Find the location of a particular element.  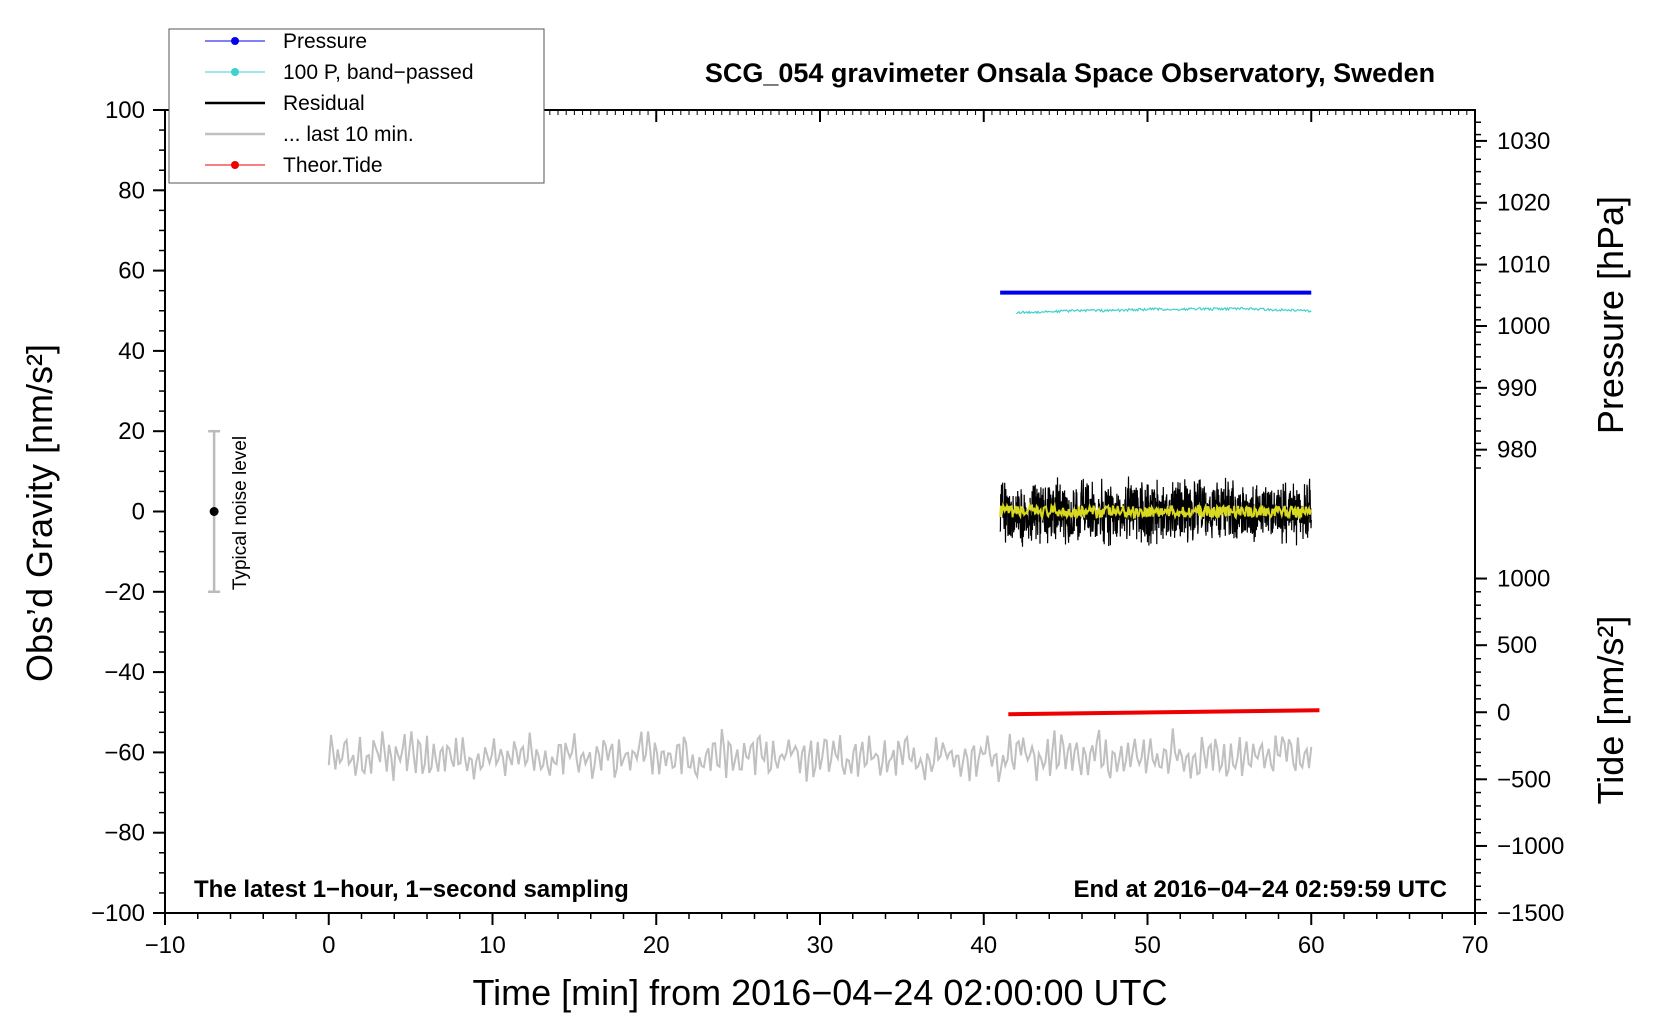

x-tick-label: 60 is located at coordinates (1311, 945).